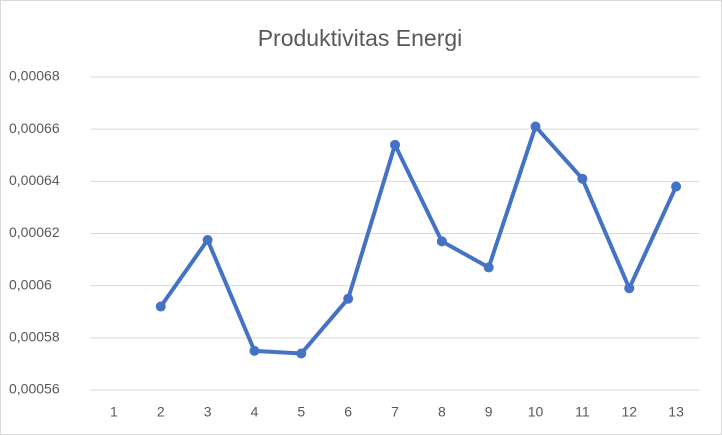  I want to click on x-tick-label: 3, so click(208, 412).